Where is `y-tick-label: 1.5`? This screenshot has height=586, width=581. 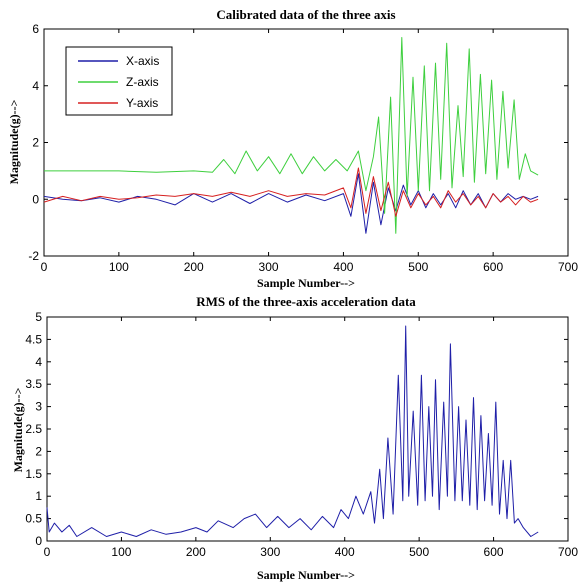
y-tick-label: 1.5 is located at coordinates (33, 474).